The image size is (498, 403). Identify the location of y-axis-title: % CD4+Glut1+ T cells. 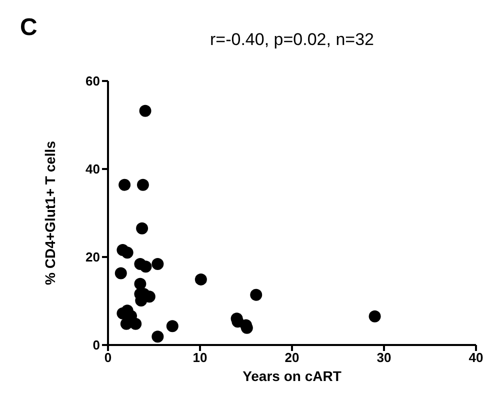
(50, 212).